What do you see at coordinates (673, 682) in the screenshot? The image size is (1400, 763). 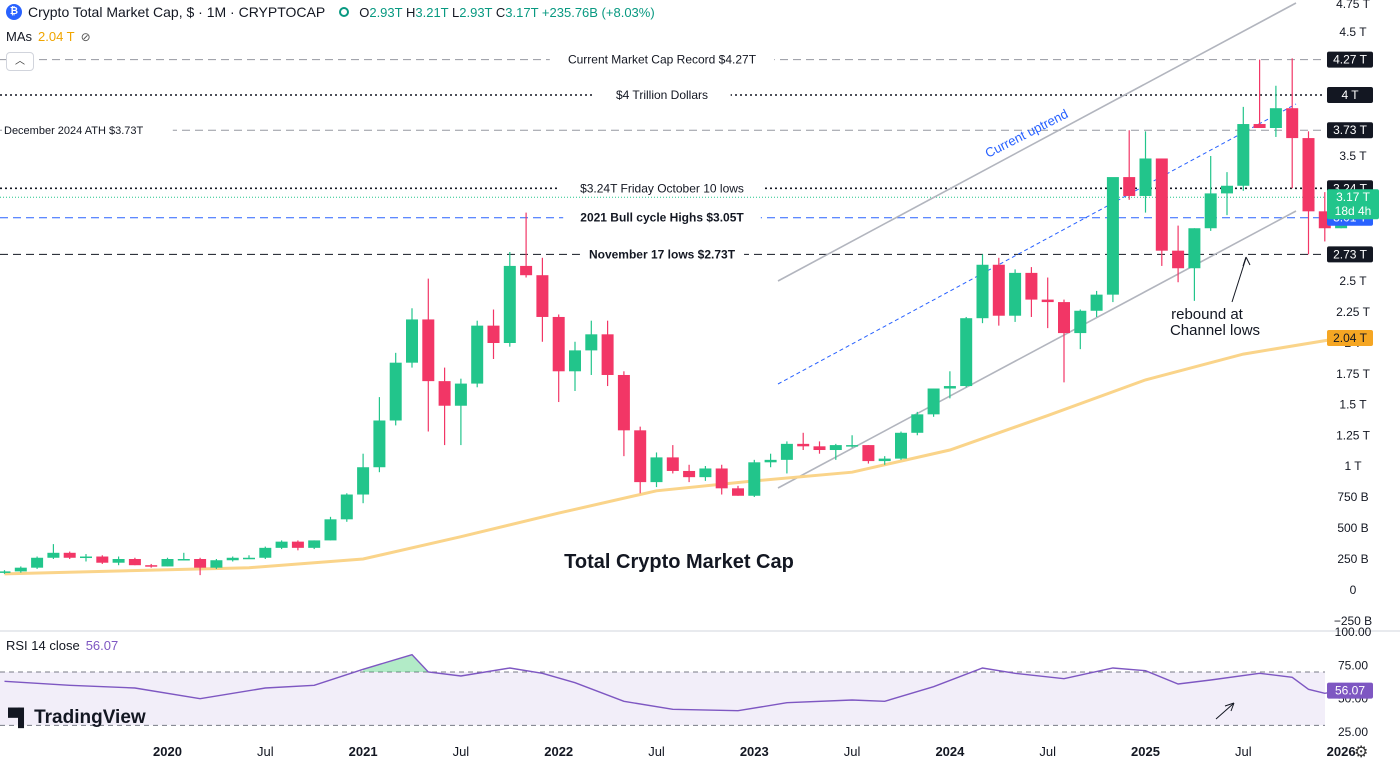 I see `rsi-line` at bounding box center [673, 682].